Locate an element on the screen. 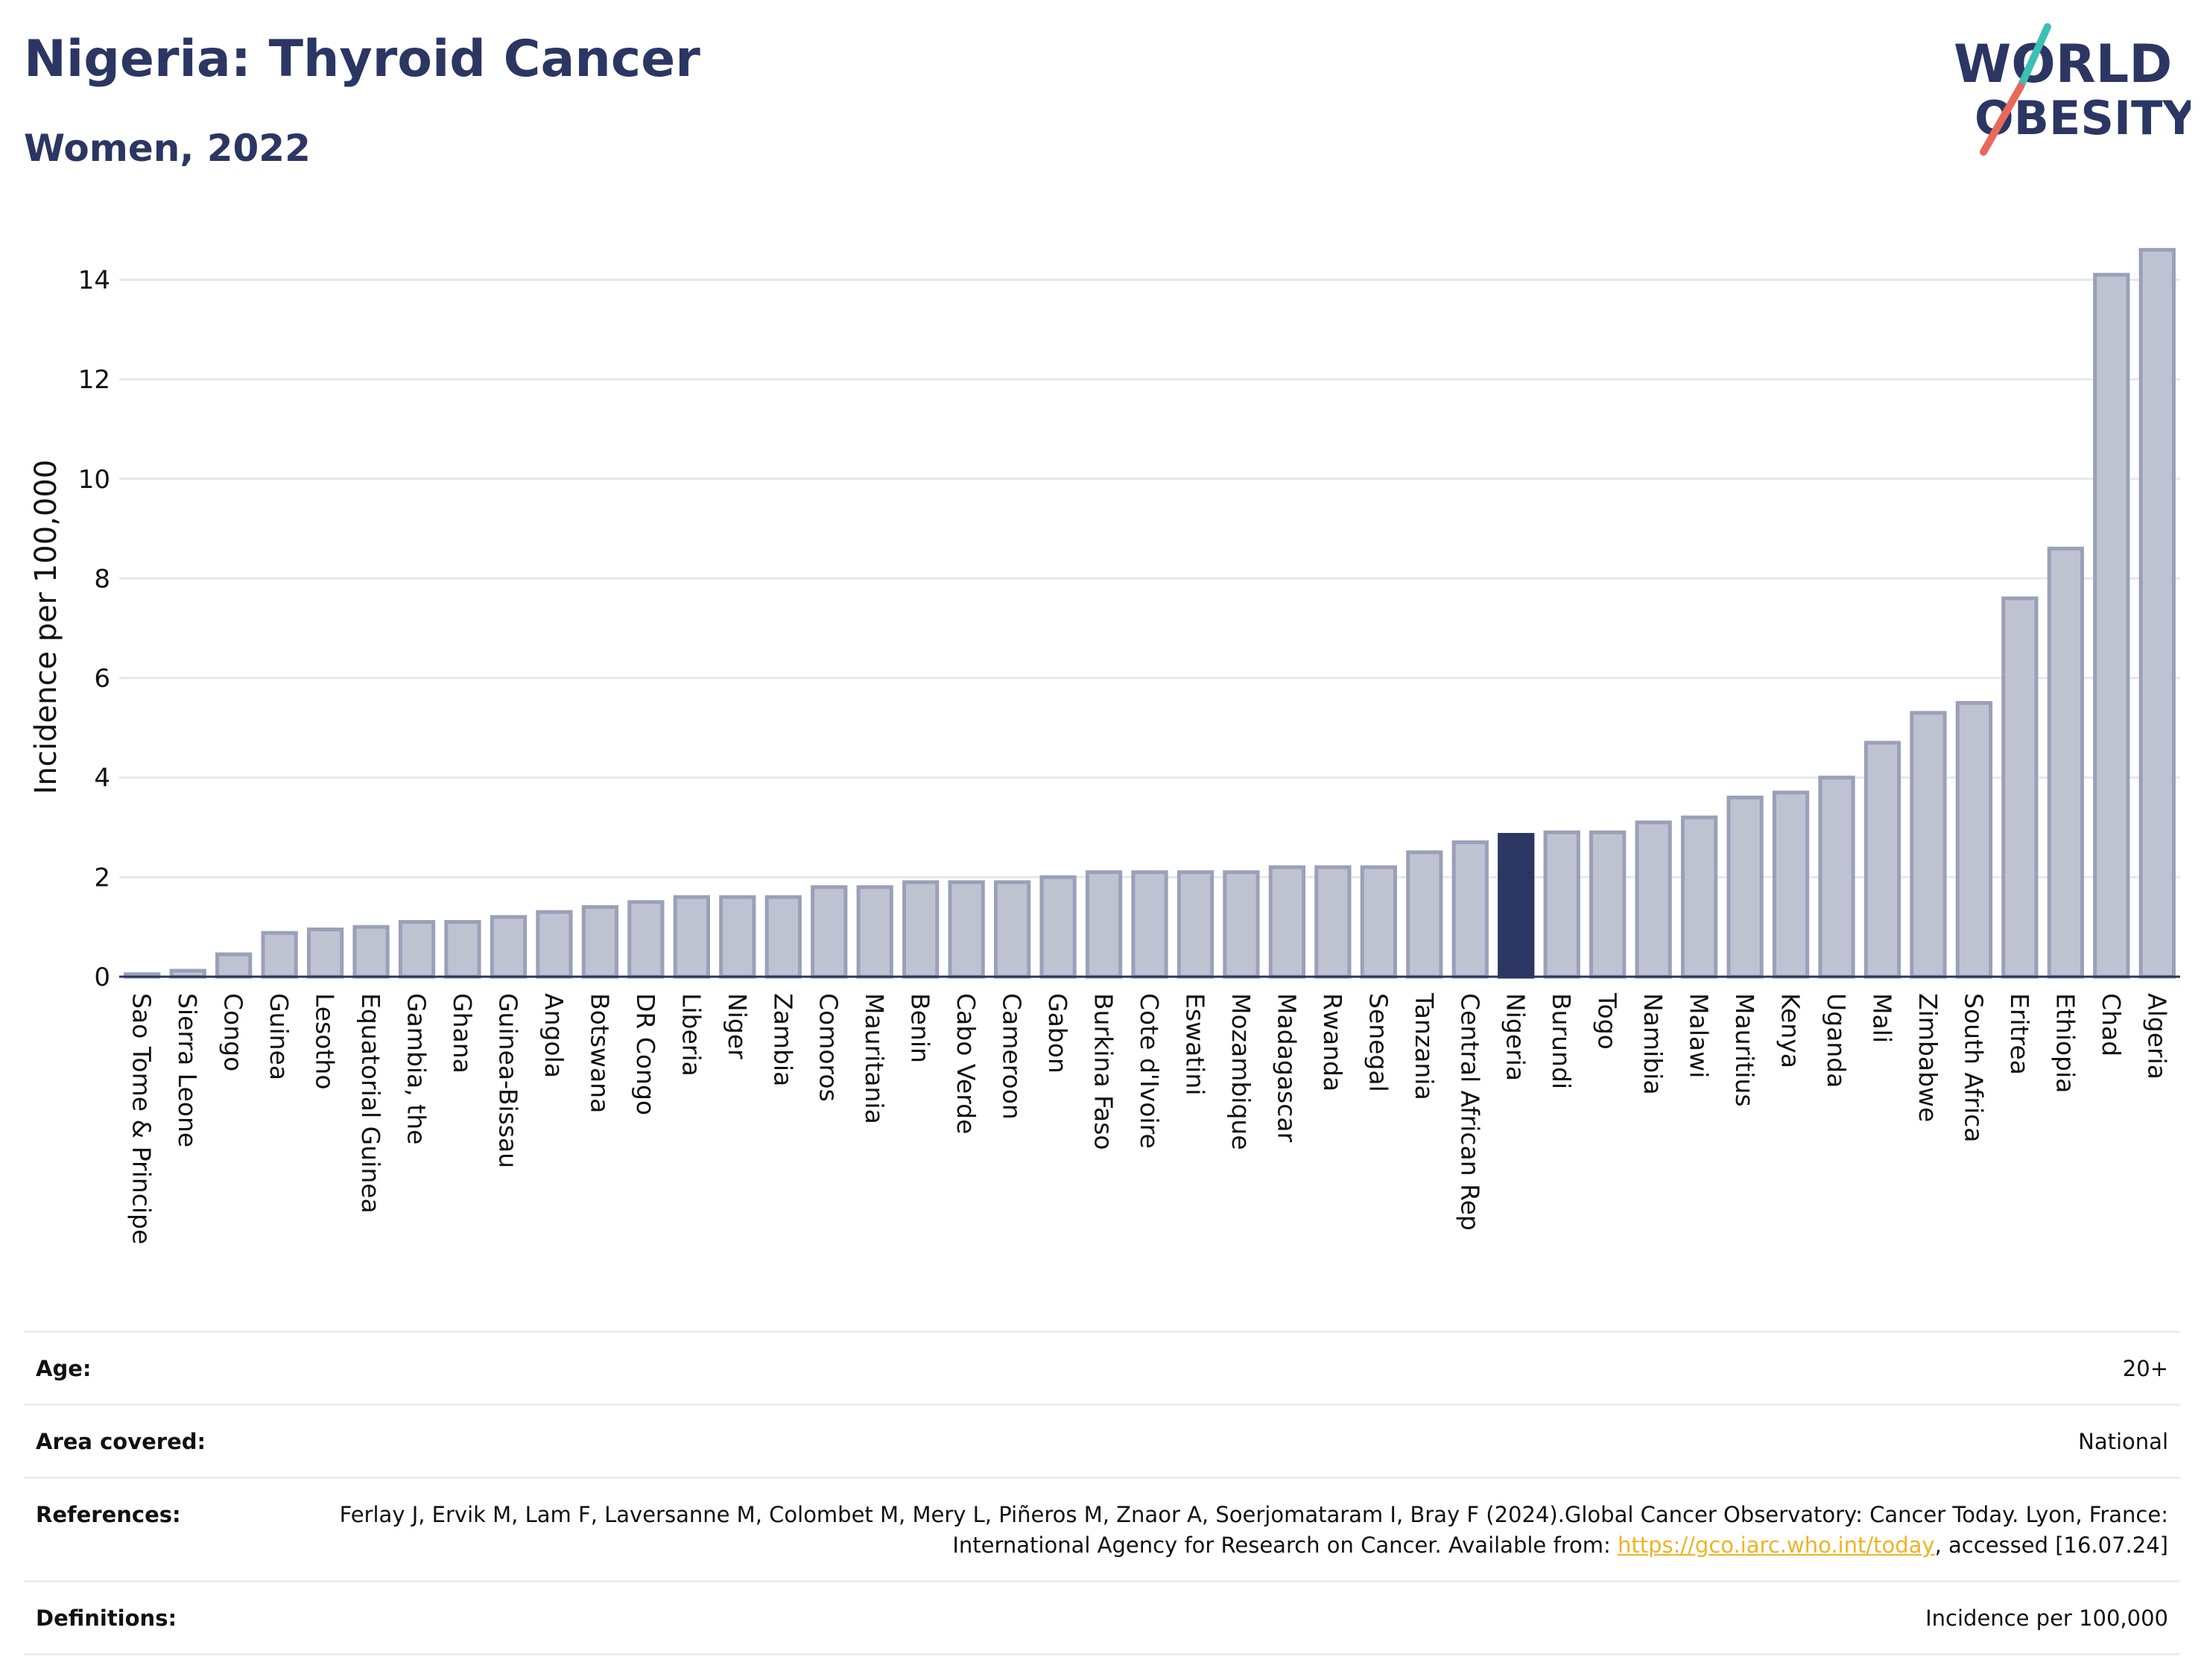 This screenshot has width=2204, height=1680. x-category-label: Uganda is located at coordinates (1836, 1040).